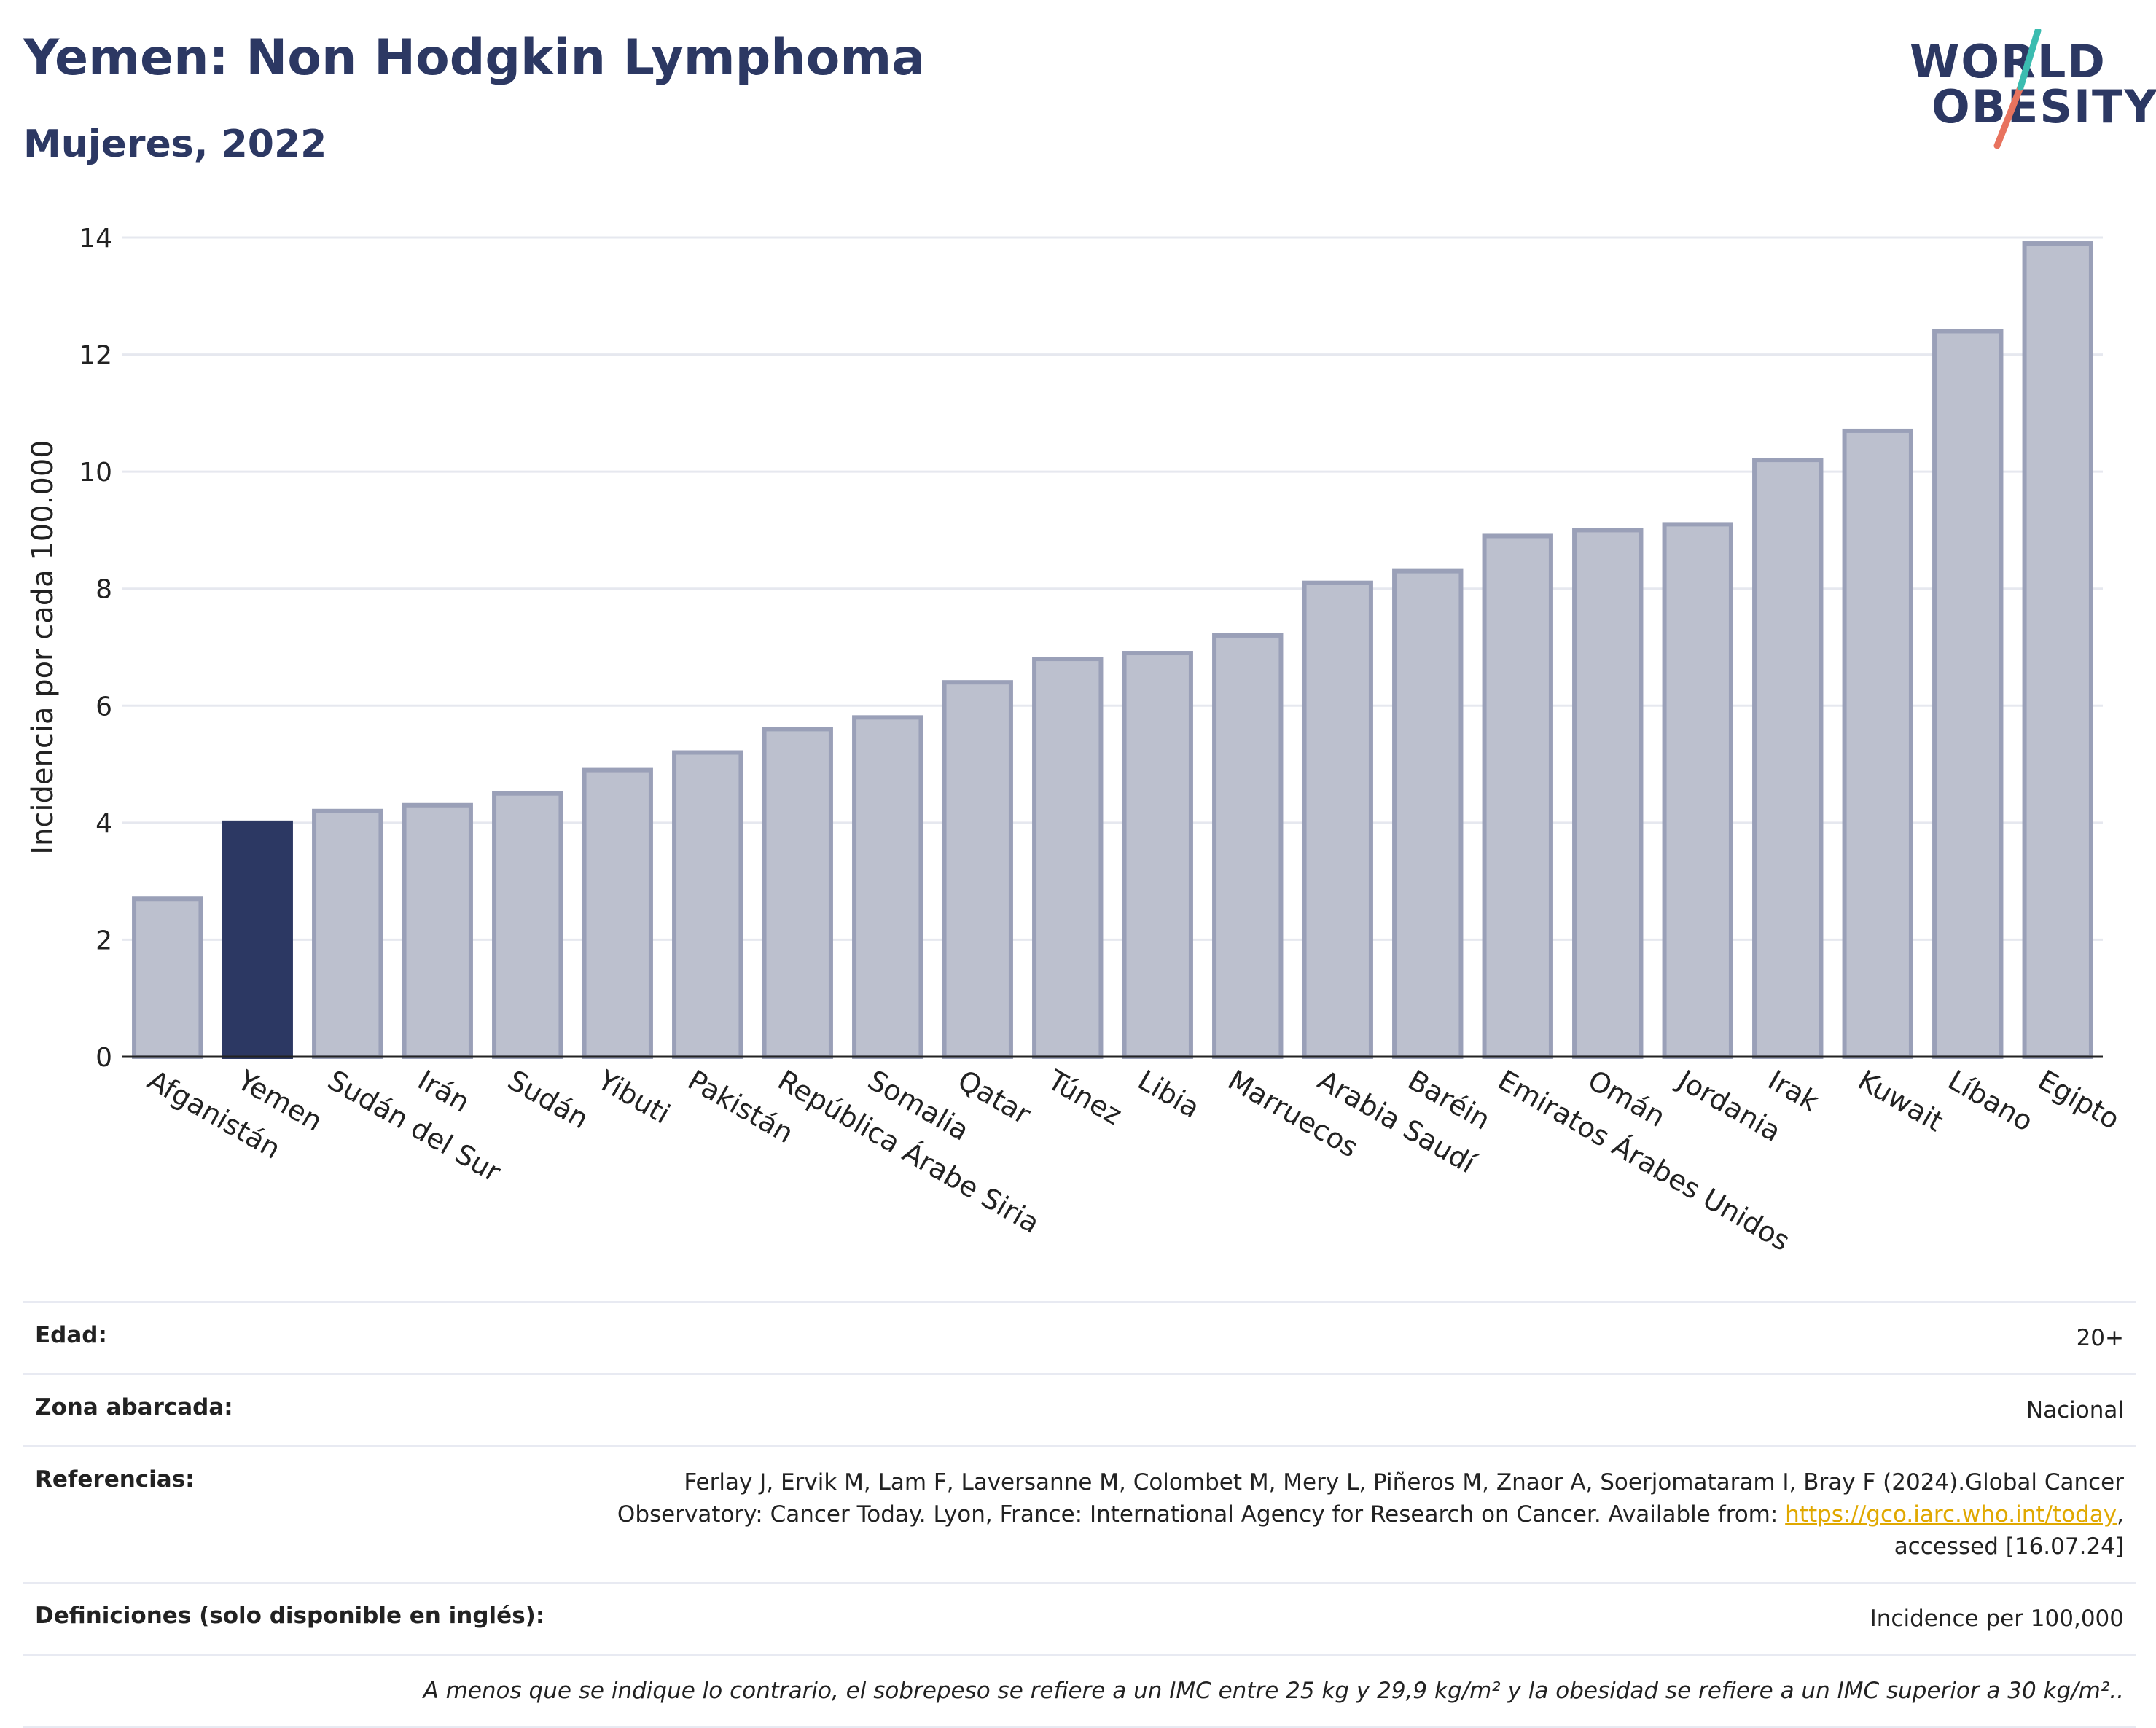 This screenshot has width=2156, height=1728. I want to click on zona-label: Zona abarcada:, so click(134, 1407).